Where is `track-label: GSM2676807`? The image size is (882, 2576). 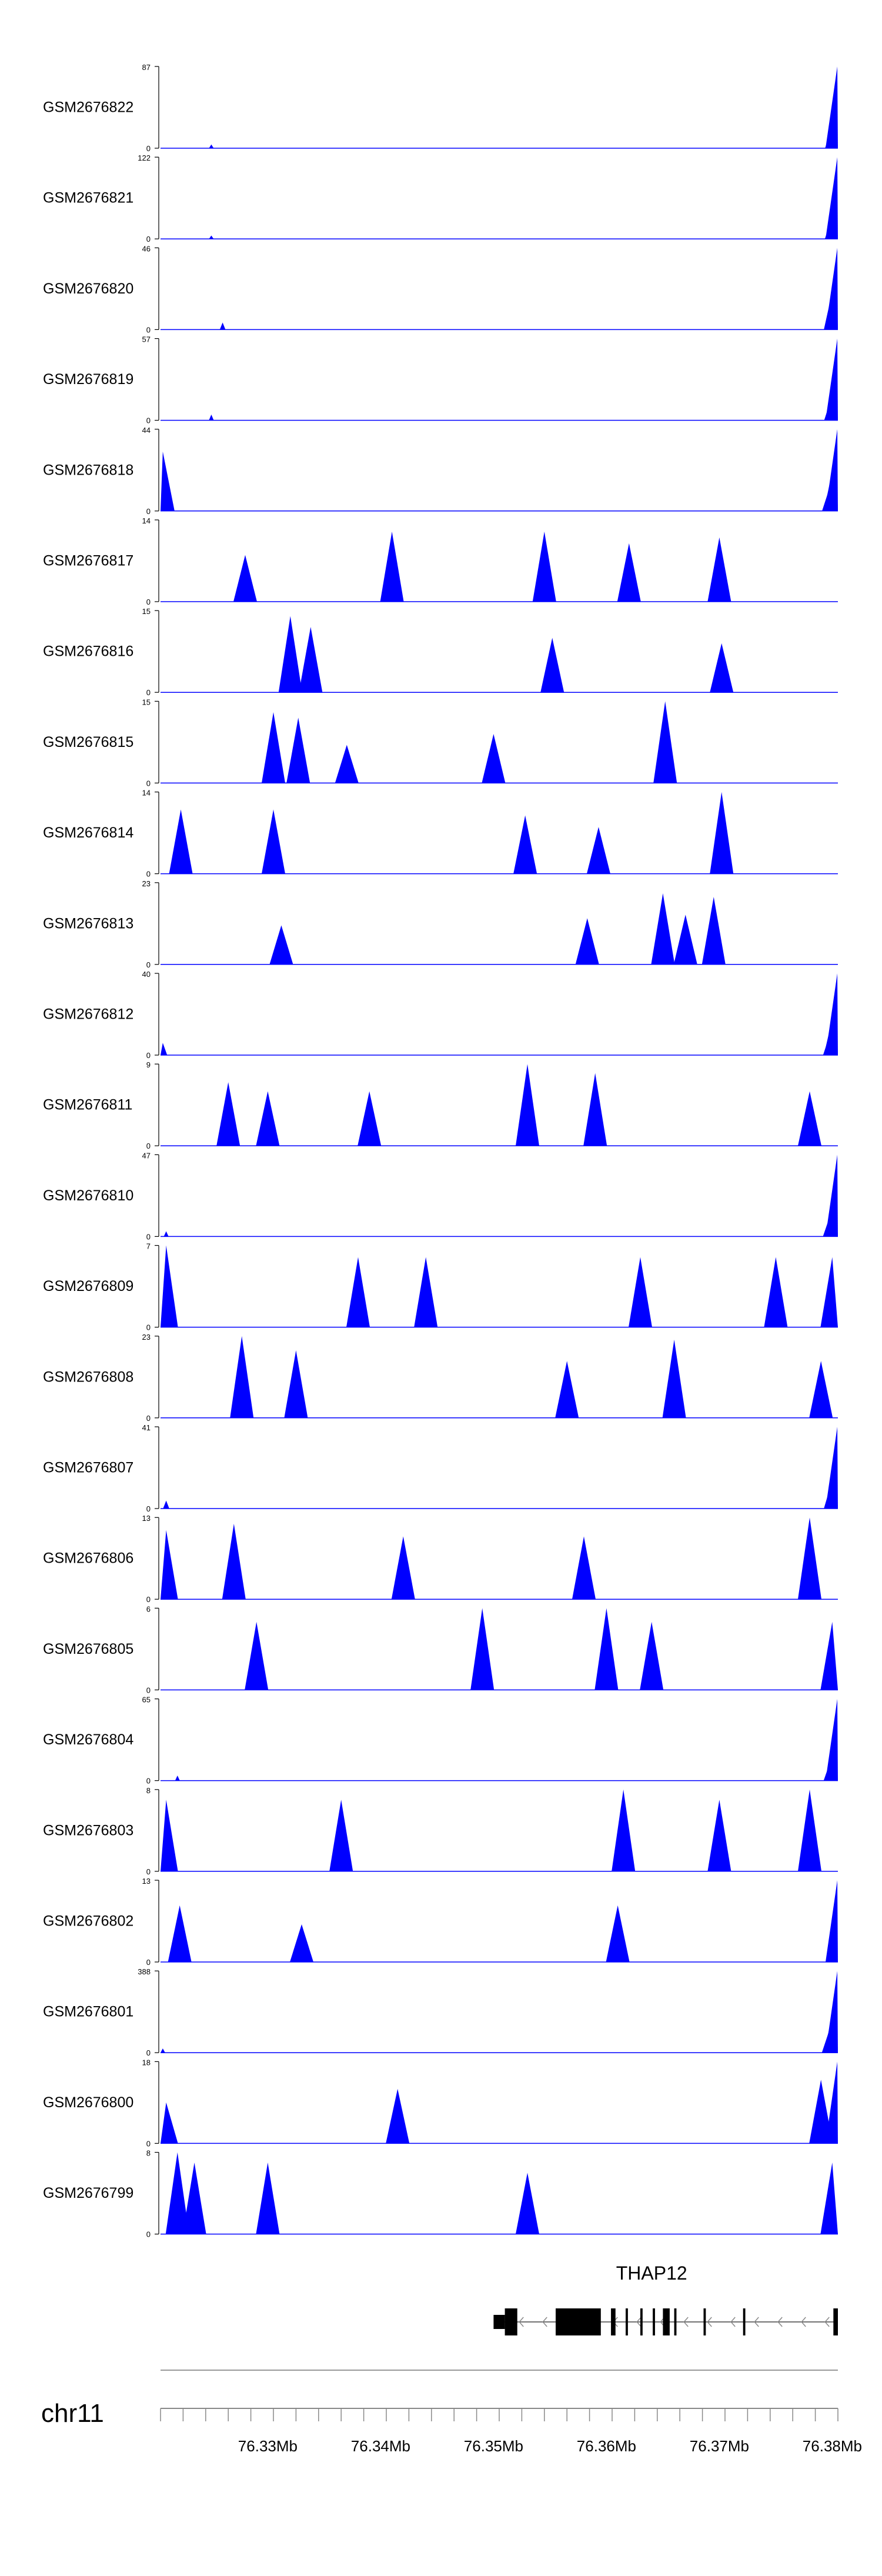 track-label: GSM2676807 is located at coordinates (88, 1468).